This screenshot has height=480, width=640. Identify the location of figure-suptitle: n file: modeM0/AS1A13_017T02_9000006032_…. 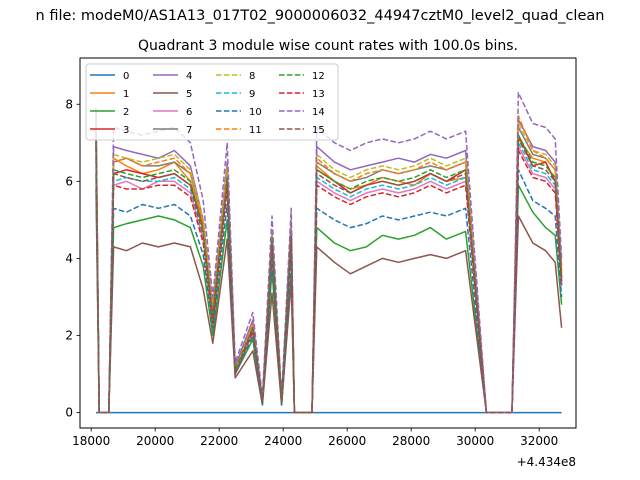
(320, 16).